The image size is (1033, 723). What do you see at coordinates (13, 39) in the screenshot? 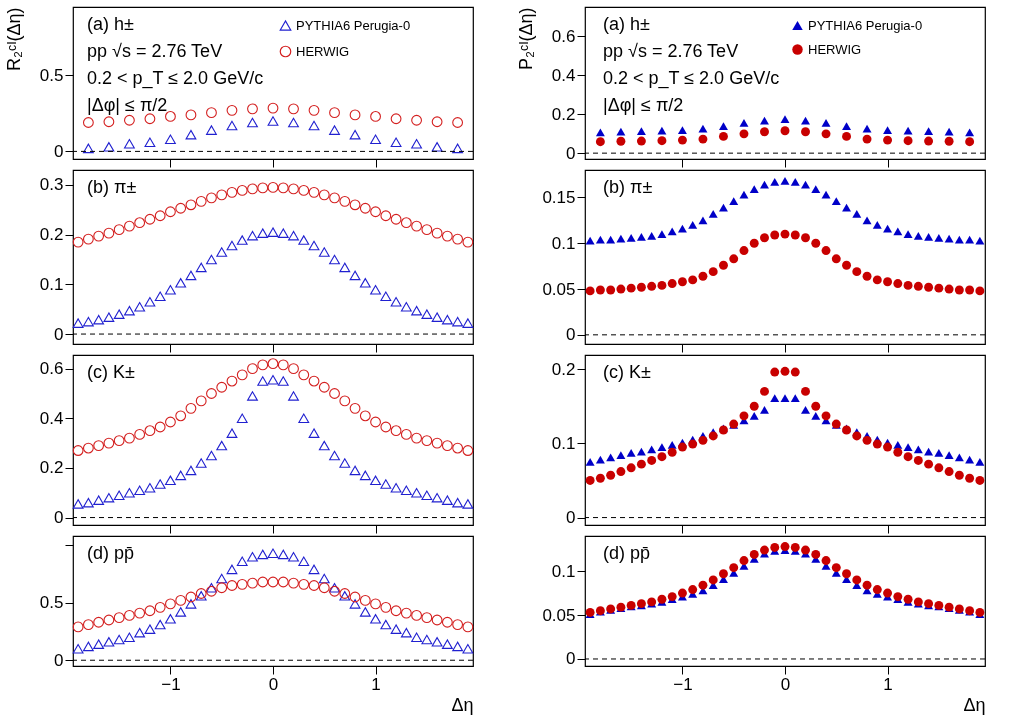
I see `y-axis-title: R₂ᶜᴵ(Δη)` at bounding box center [13, 39].